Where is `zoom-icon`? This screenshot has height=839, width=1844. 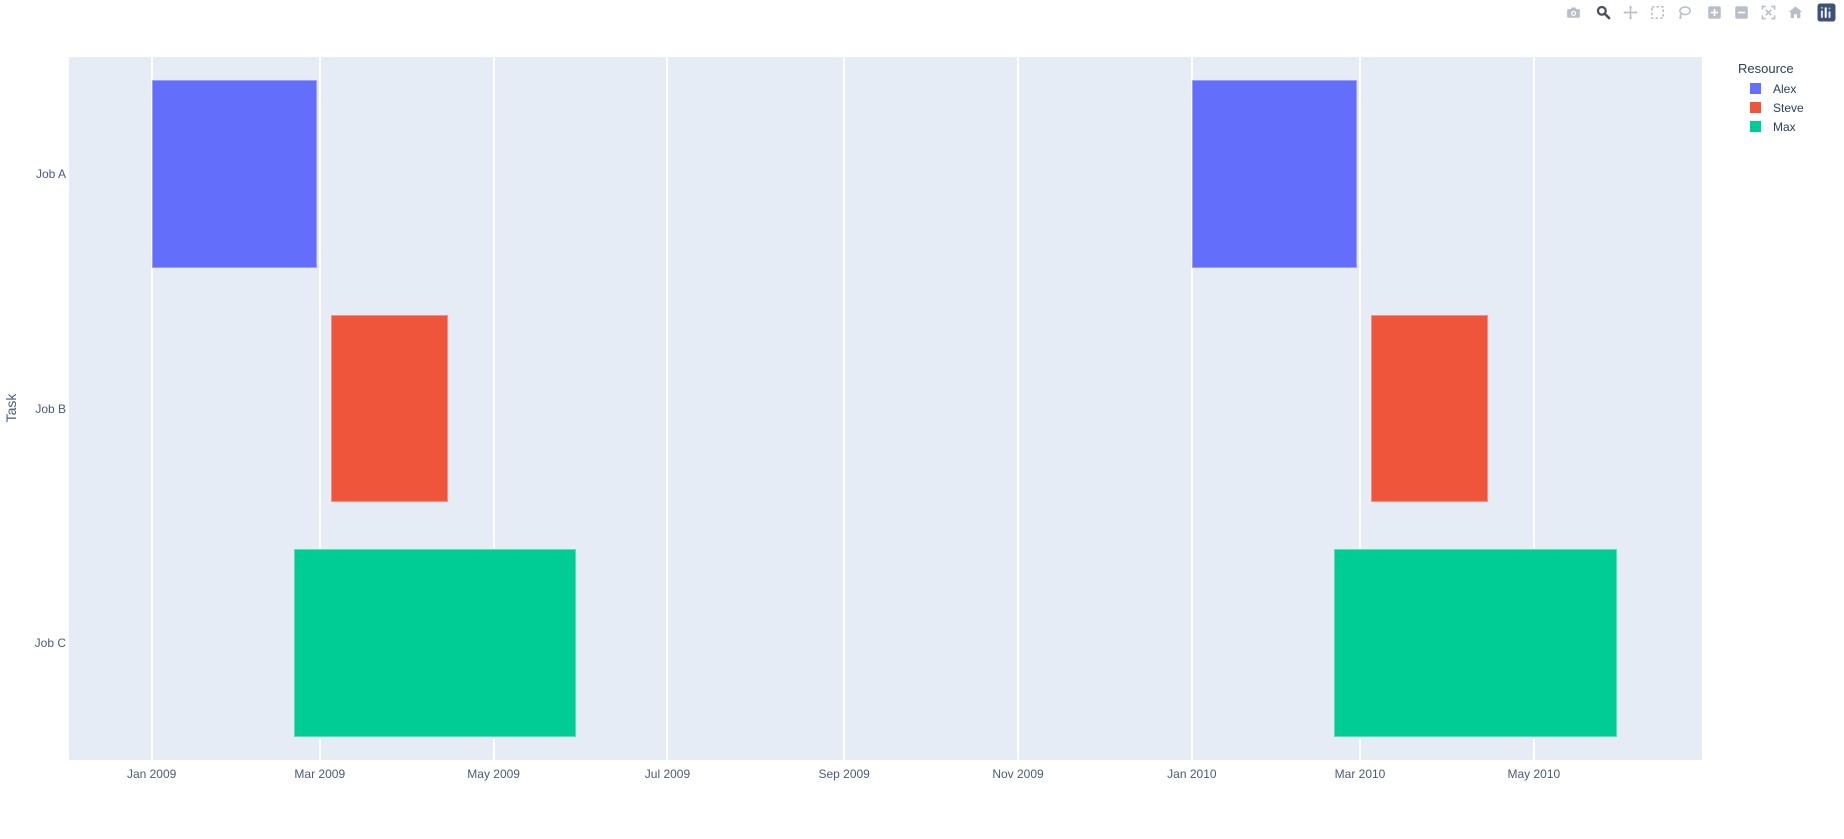
zoom-icon is located at coordinates (1603, 12).